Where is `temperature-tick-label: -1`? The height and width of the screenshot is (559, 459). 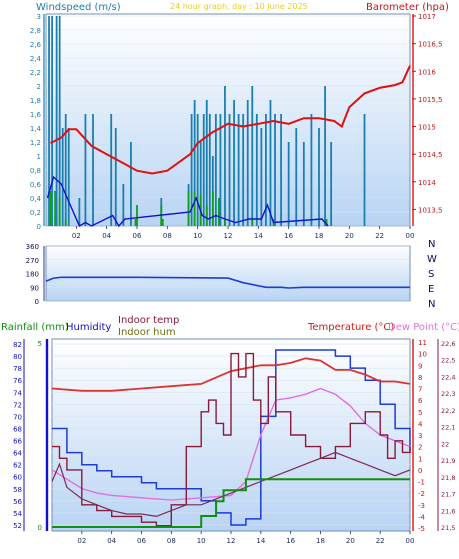
temperature-tick-label: -1 is located at coordinates (421, 483).